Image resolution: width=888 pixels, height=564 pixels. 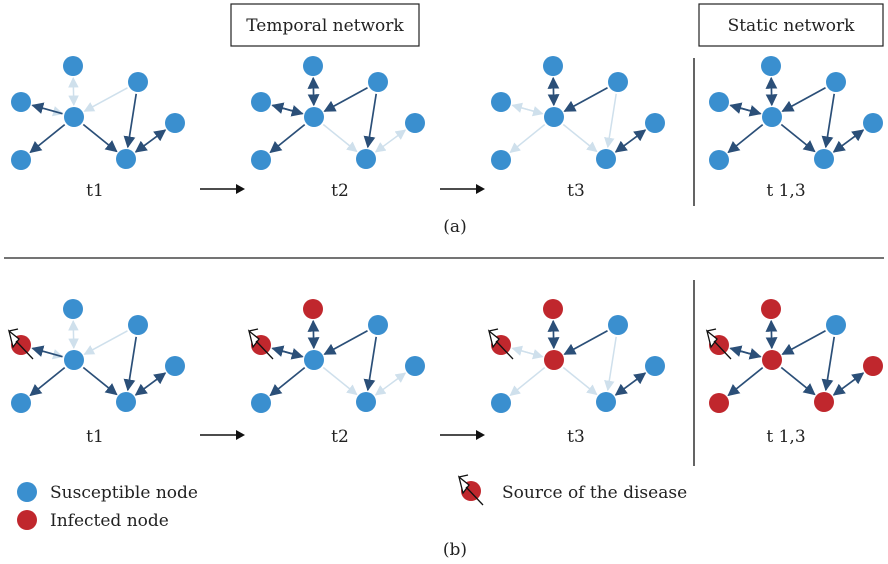 I want to click on static-network-header: Static network, so click(x=791, y=25).